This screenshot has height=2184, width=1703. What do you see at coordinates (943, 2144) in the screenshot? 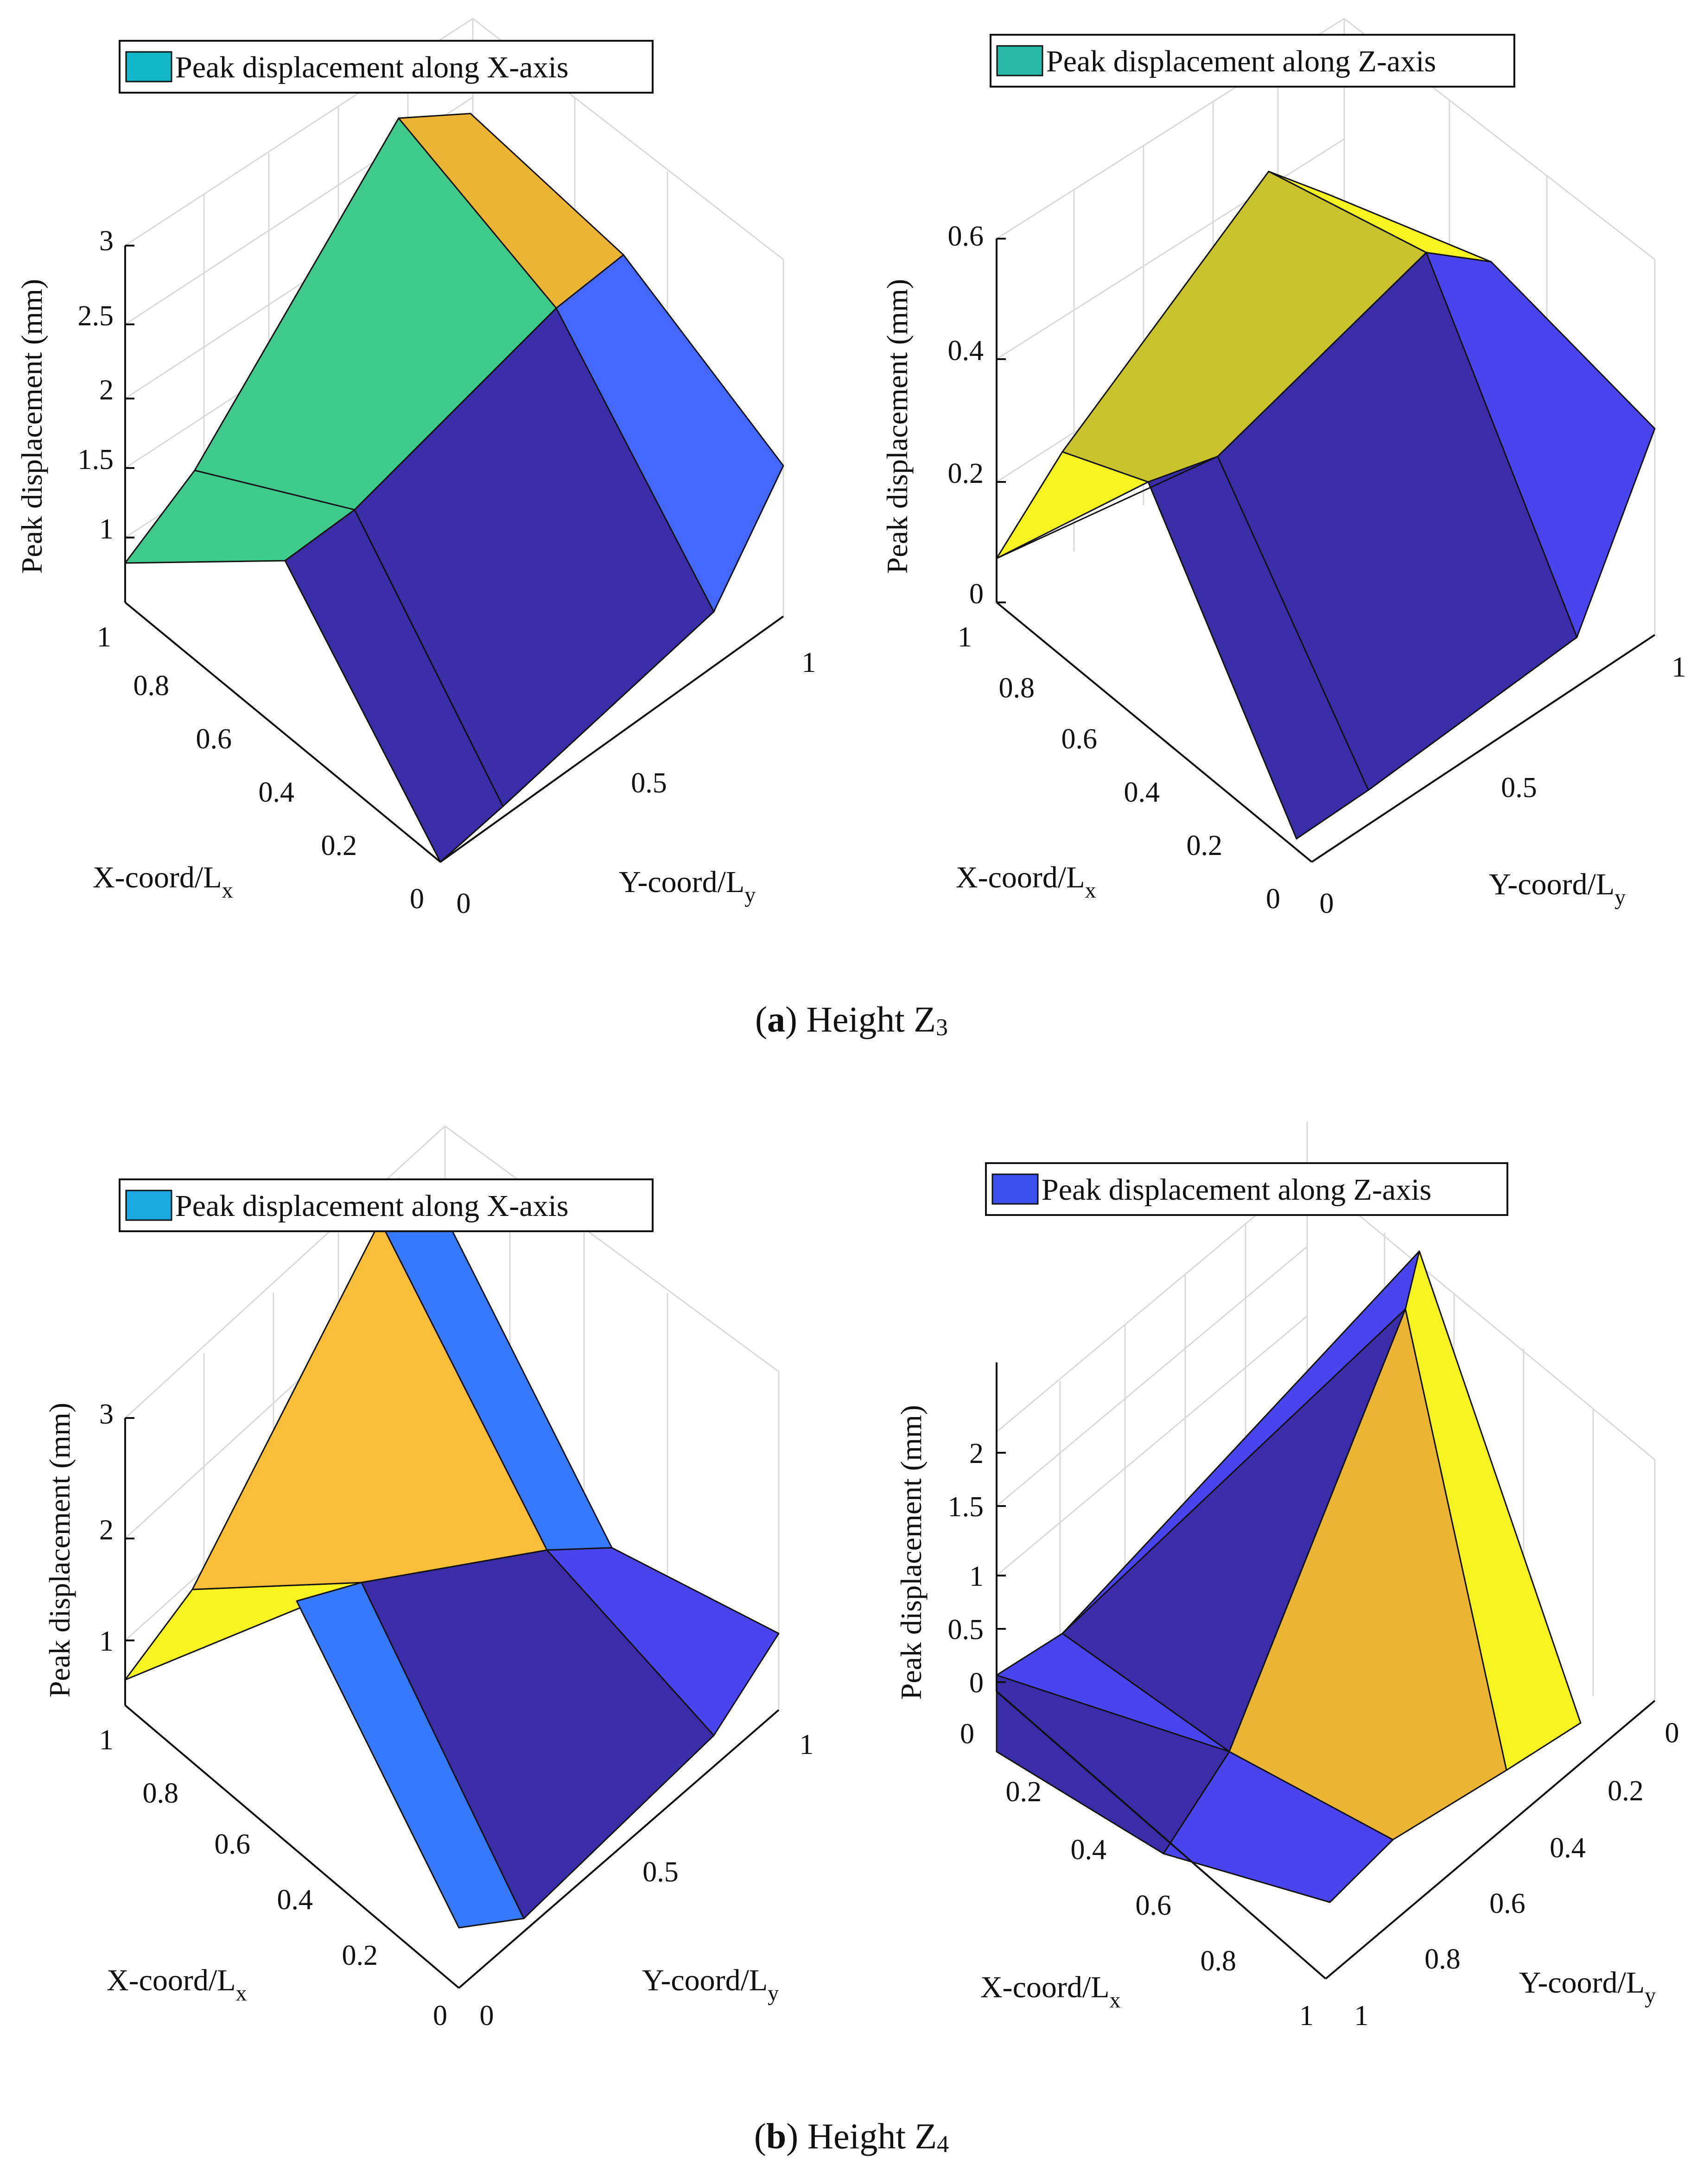
I see `caption-b-sub: 4` at bounding box center [943, 2144].